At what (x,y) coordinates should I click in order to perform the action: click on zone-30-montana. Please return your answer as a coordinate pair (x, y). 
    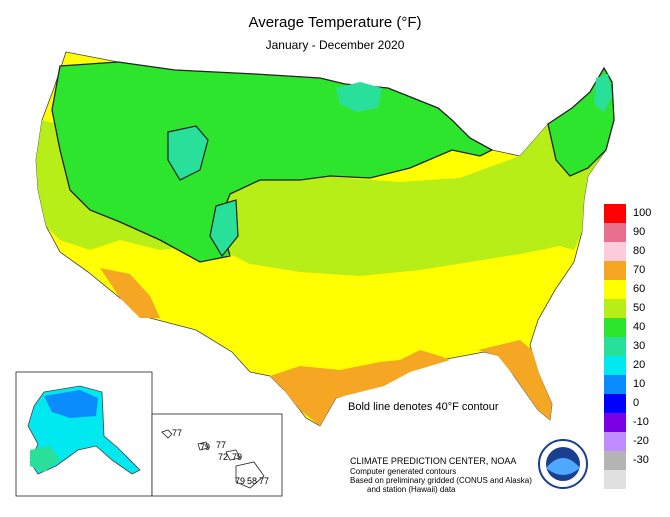
    Looking at the image, I should click on (188, 153).